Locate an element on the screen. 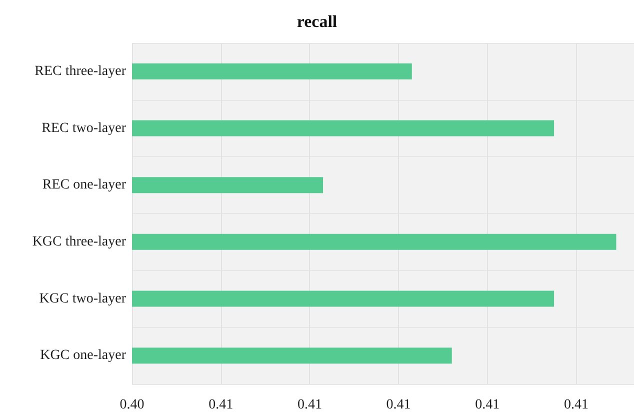 Image resolution: width=634 pixels, height=414 pixels. x-tick-label: 0.40 is located at coordinates (132, 405).